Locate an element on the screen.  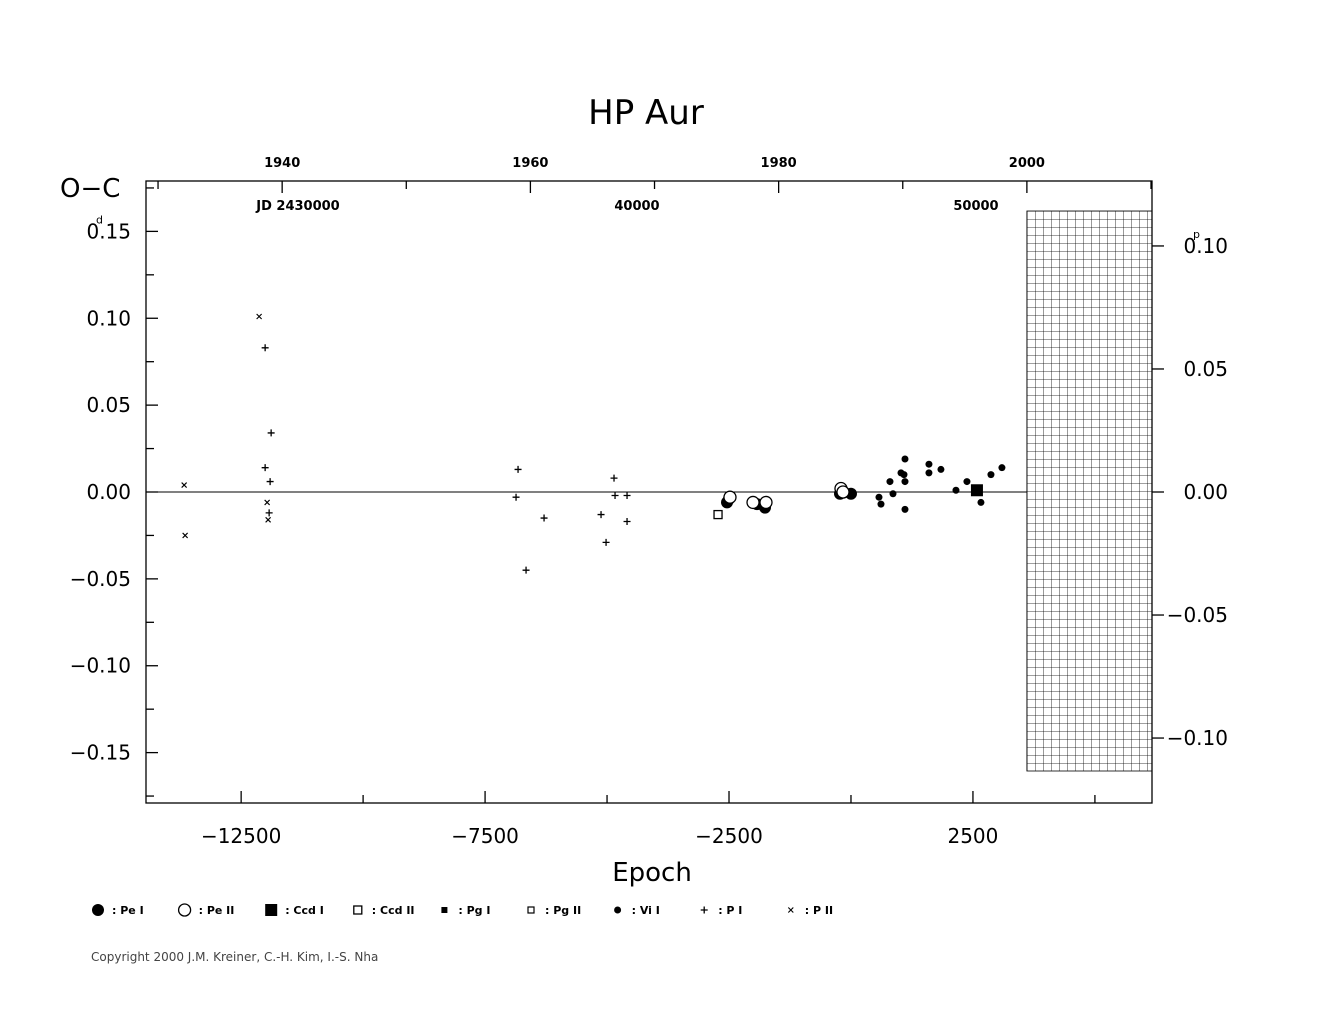
jd-label: 40000 is located at coordinates (636, 206).